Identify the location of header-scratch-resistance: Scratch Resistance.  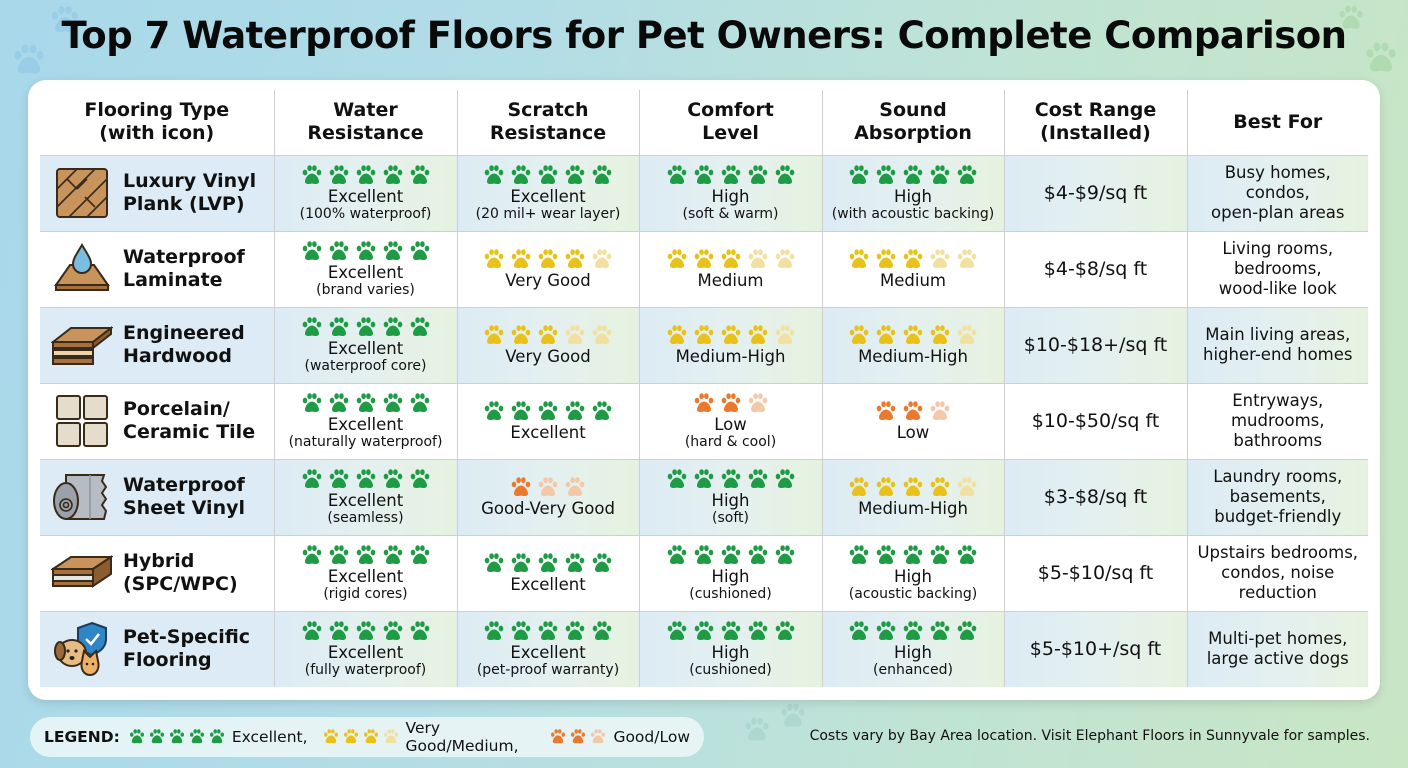
(547, 122).